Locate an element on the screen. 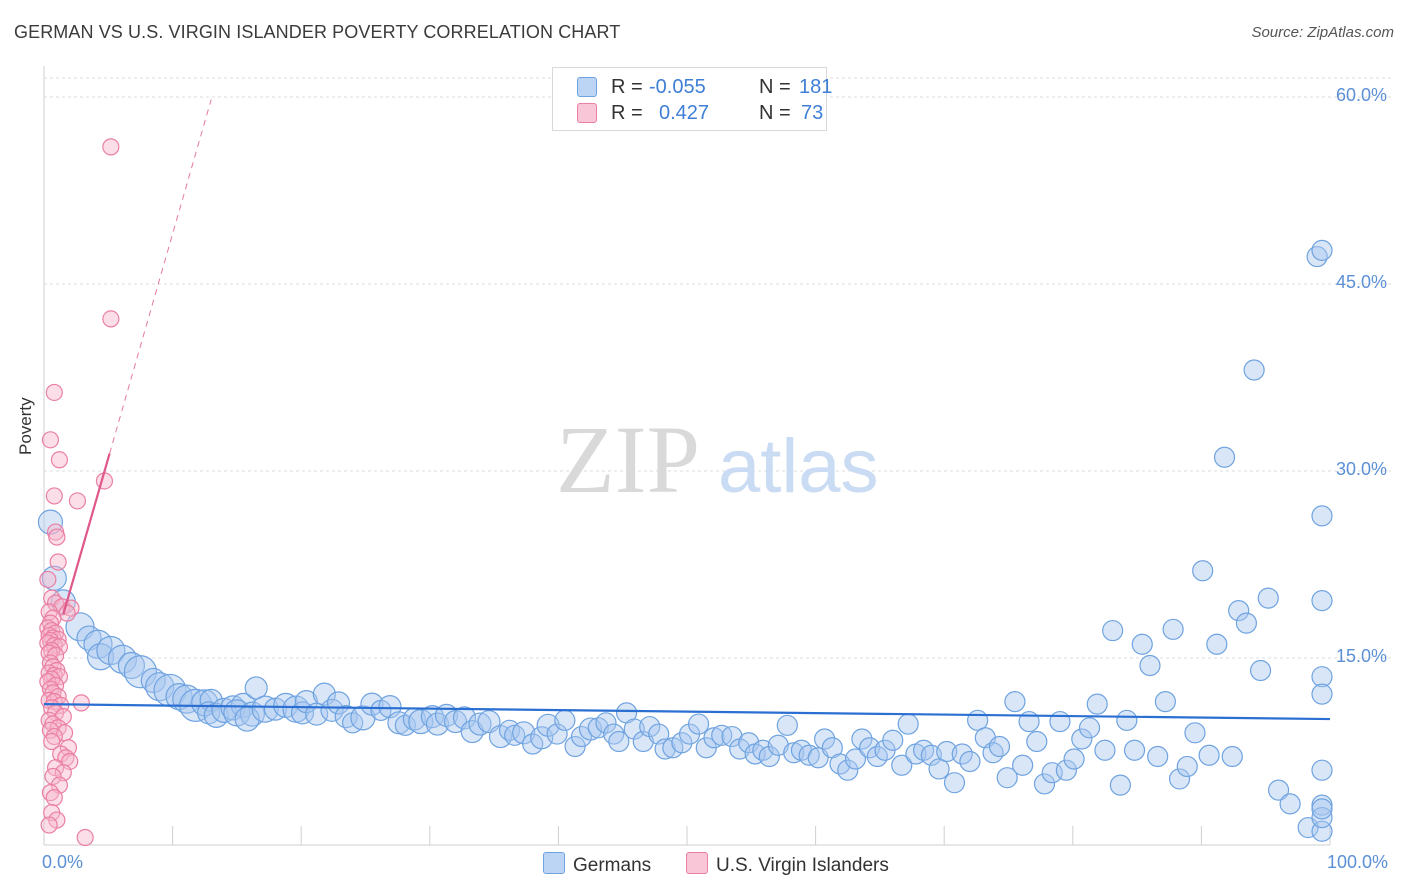 This screenshot has width=1406, height=892. legend-r-value: 0.427 is located at coordinates (684, 113).